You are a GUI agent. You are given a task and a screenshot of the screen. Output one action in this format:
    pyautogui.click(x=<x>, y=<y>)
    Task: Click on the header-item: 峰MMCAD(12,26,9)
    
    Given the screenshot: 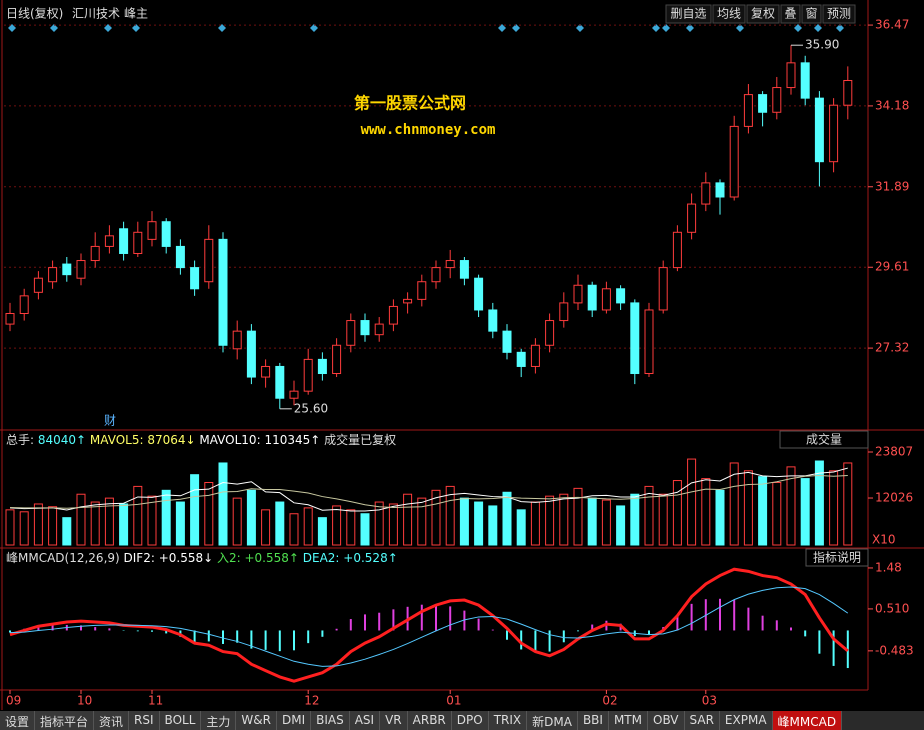 What is the action you would take?
    pyautogui.click(x=65, y=558)
    